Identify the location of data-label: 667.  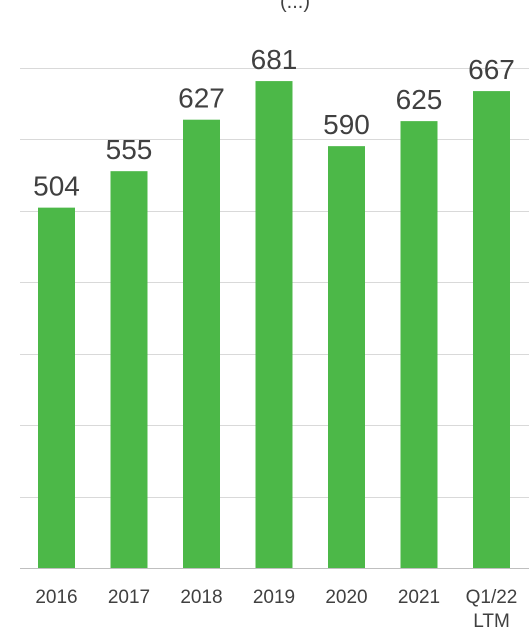
(491, 69).